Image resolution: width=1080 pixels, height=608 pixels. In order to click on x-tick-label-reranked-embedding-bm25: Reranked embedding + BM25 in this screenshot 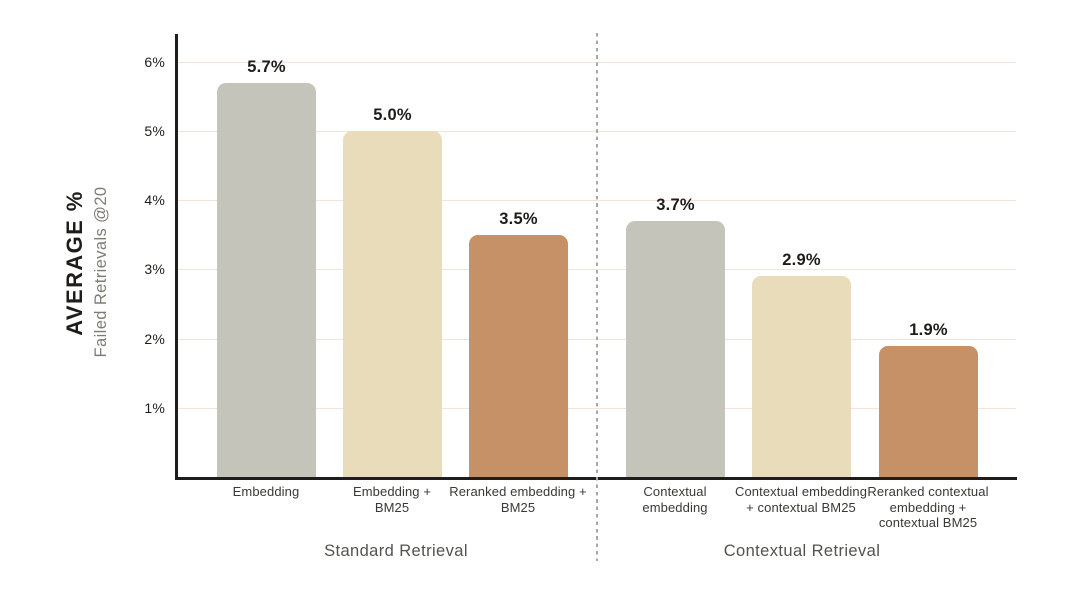, I will do `click(518, 499)`.